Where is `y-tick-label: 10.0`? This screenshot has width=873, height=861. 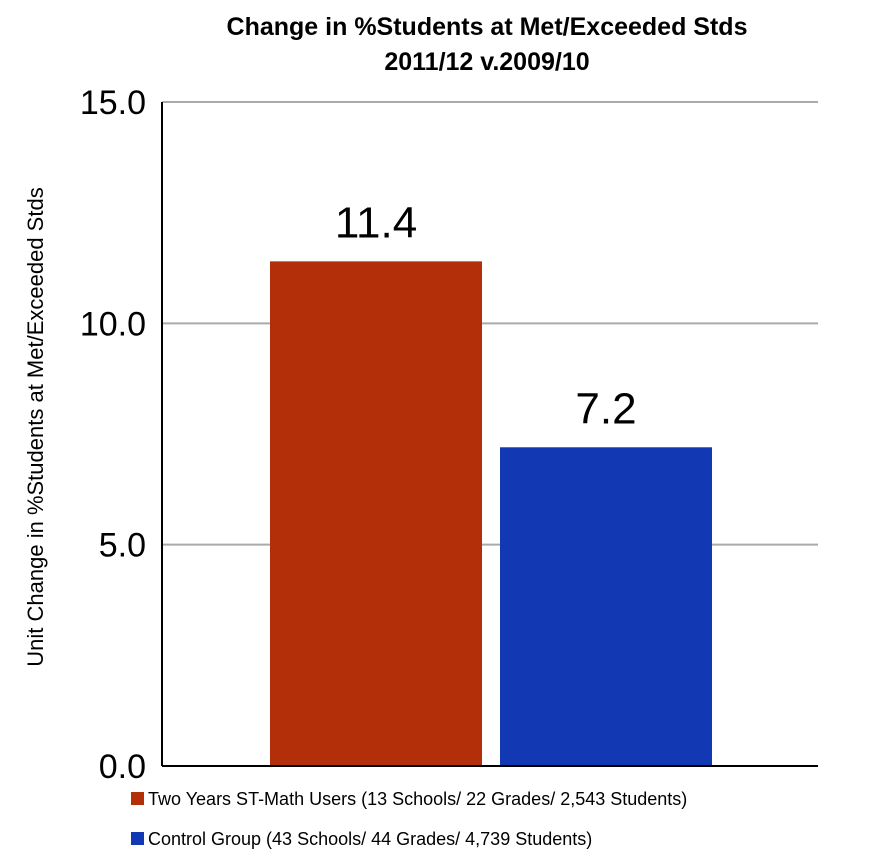 y-tick-label: 10.0 is located at coordinates (113, 324).